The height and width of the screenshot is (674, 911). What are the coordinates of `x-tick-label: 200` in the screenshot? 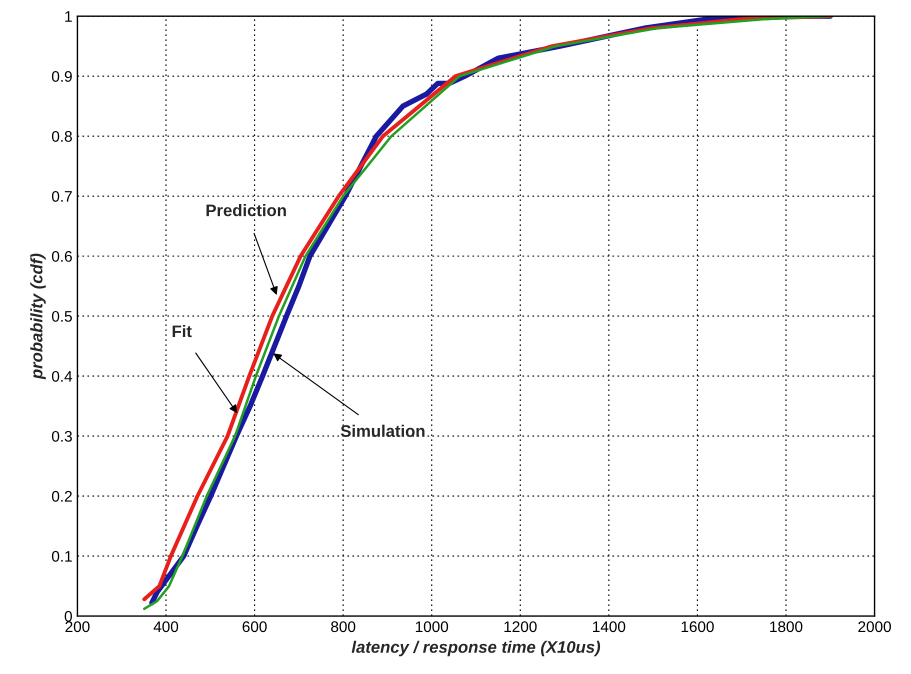 It's located at (77, 626).